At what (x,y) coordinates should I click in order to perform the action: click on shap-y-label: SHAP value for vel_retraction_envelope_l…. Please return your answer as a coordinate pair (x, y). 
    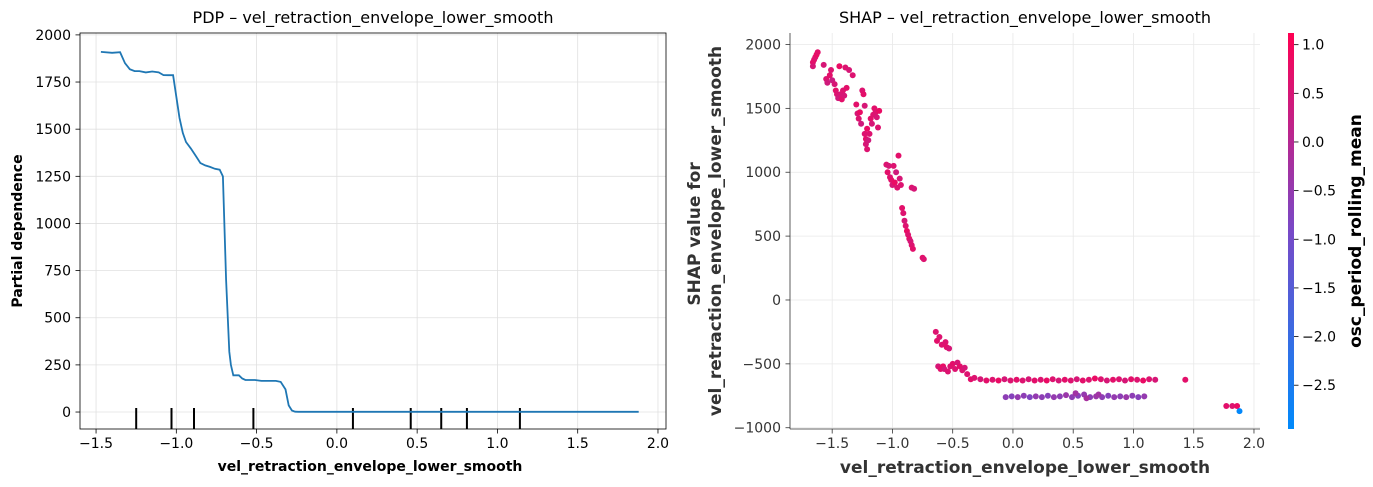
    Looking at the image, I should click on (705, 231).